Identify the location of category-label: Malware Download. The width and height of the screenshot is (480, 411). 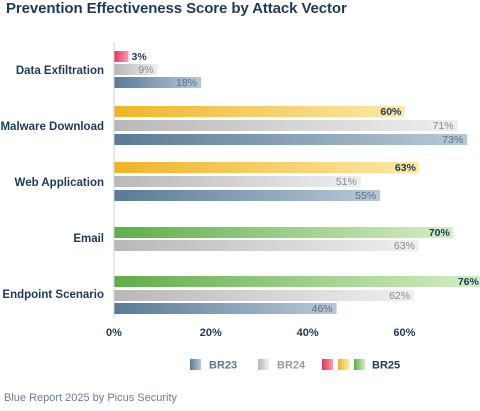
(52, 127).